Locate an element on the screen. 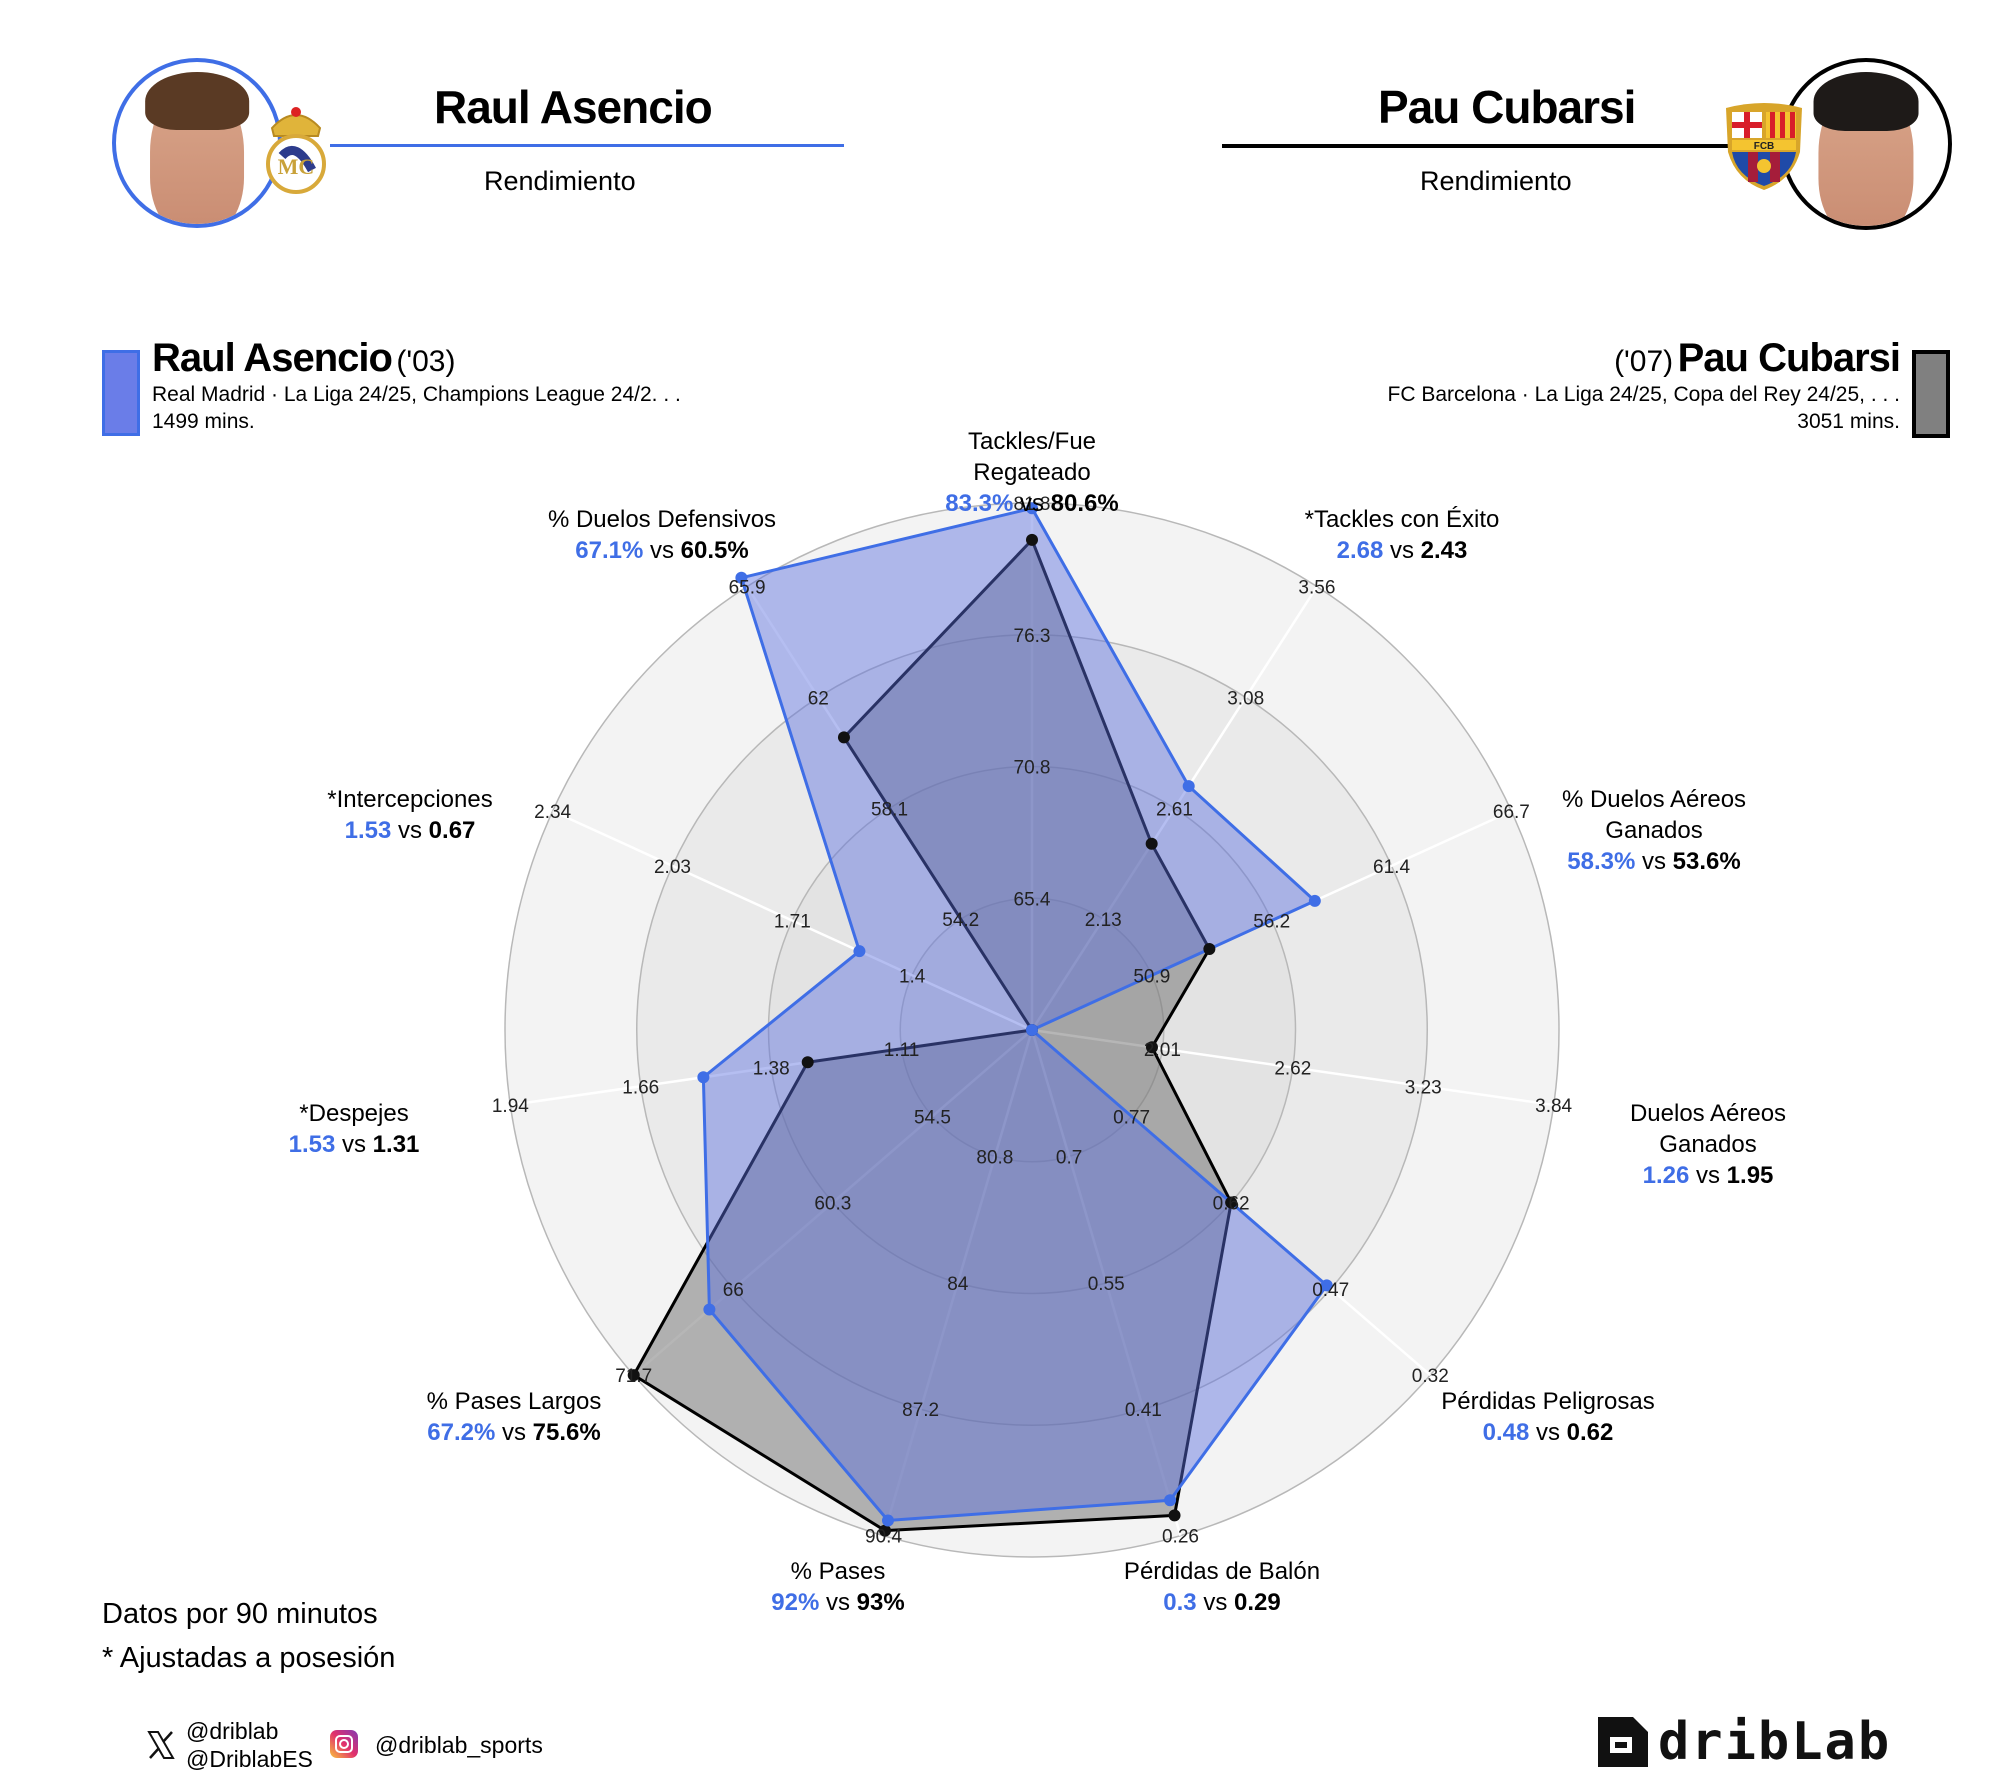 Image resolution: width=2000 pixels, height=1773 pixels. radar-tick-label: 2.01 is located at coordinates (1162, 1050).